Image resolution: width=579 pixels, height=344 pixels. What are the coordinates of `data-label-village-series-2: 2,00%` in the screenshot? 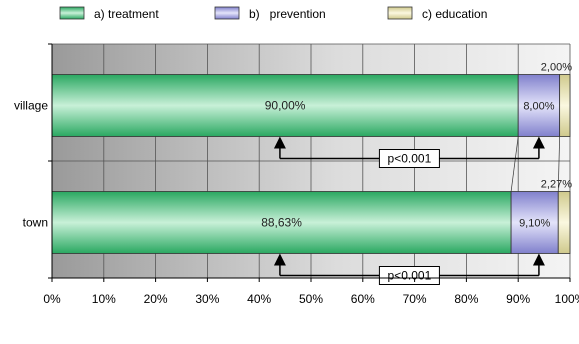 It's located at (556, 68).